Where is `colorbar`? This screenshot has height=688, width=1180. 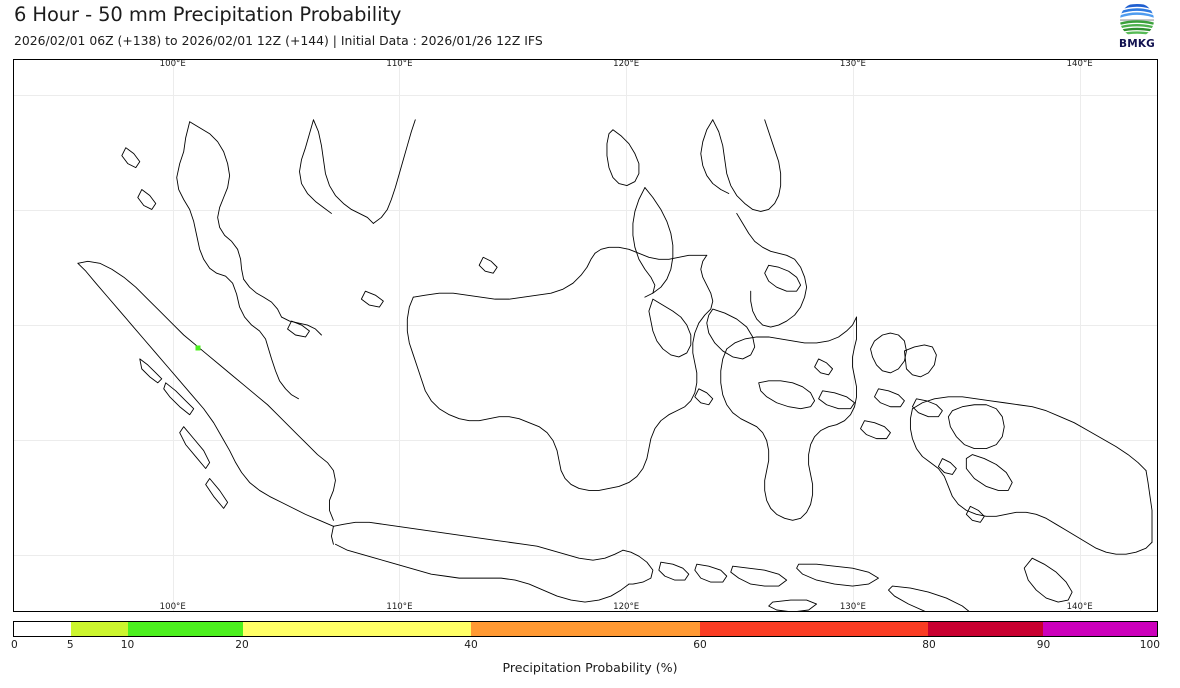 colorbar is located at coordinates (585, 629).